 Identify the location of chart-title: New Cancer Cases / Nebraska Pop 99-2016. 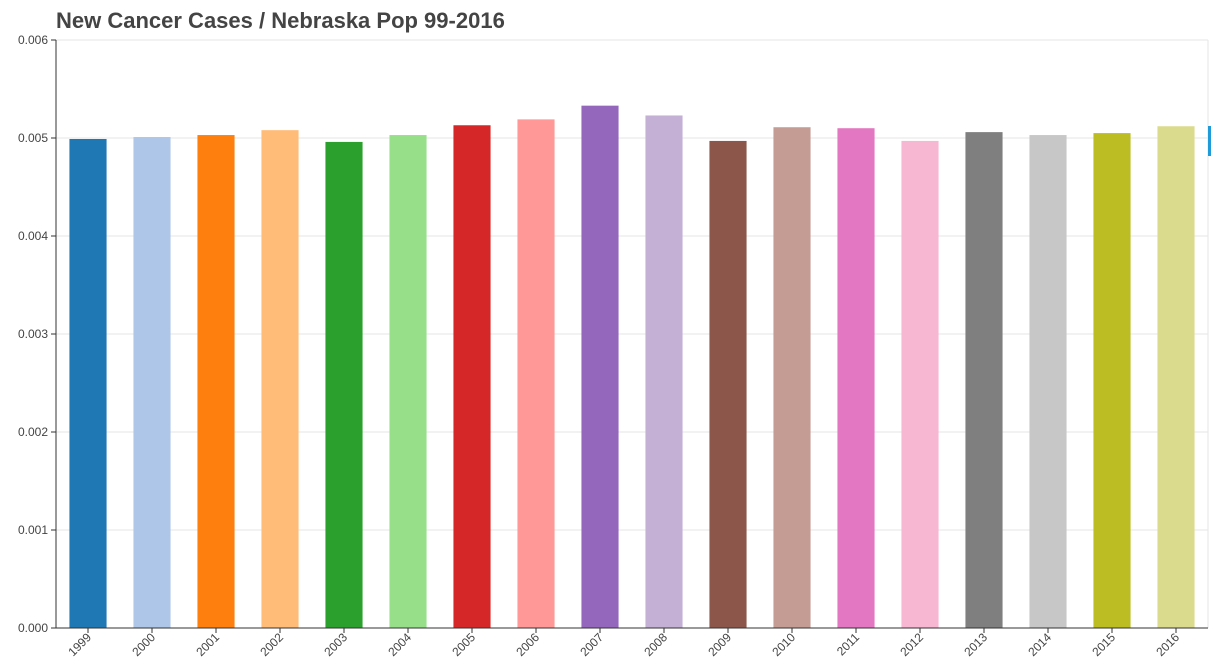
(280, 20).